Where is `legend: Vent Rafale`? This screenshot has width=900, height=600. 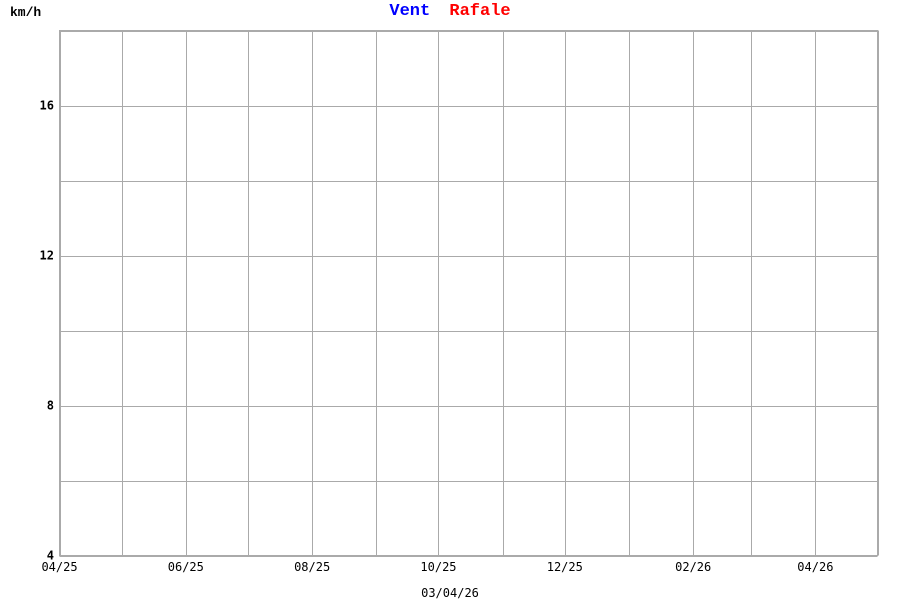 legend: Vent Rafale is located at coordinates (449, 11).